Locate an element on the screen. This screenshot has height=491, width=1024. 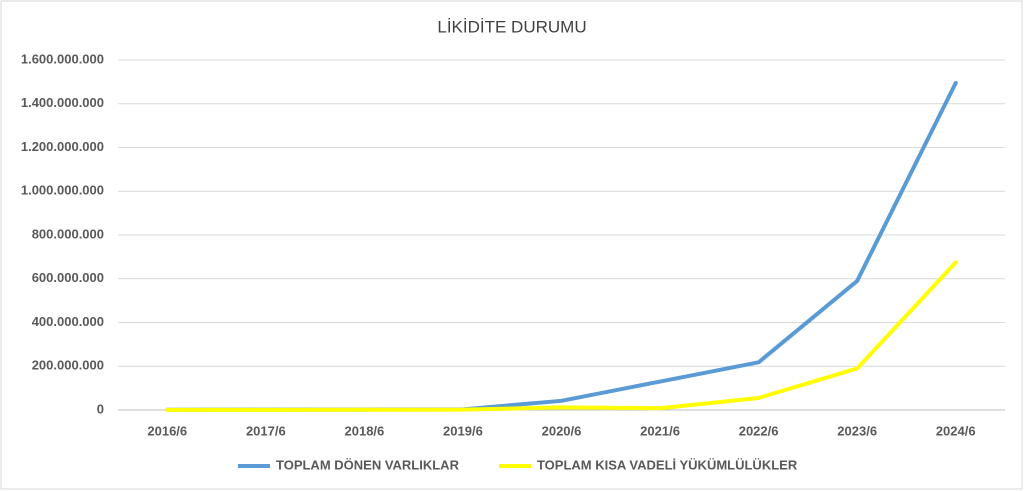
legend-label: TOPLAM KISA VADELİ YÜKÜMLÜLÜKLER is located at coordinates (667, 464).